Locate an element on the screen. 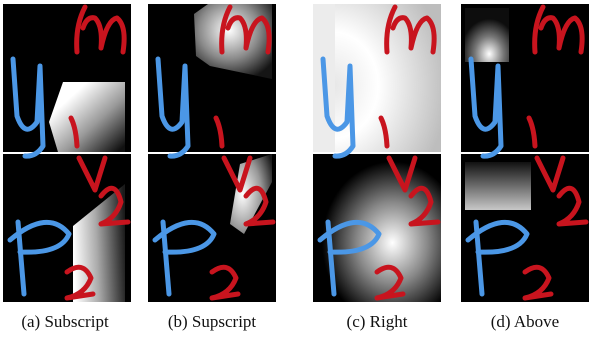 This screenshot has height=347, width=595. stroke-2-lower is located at coordinates (80, 282).